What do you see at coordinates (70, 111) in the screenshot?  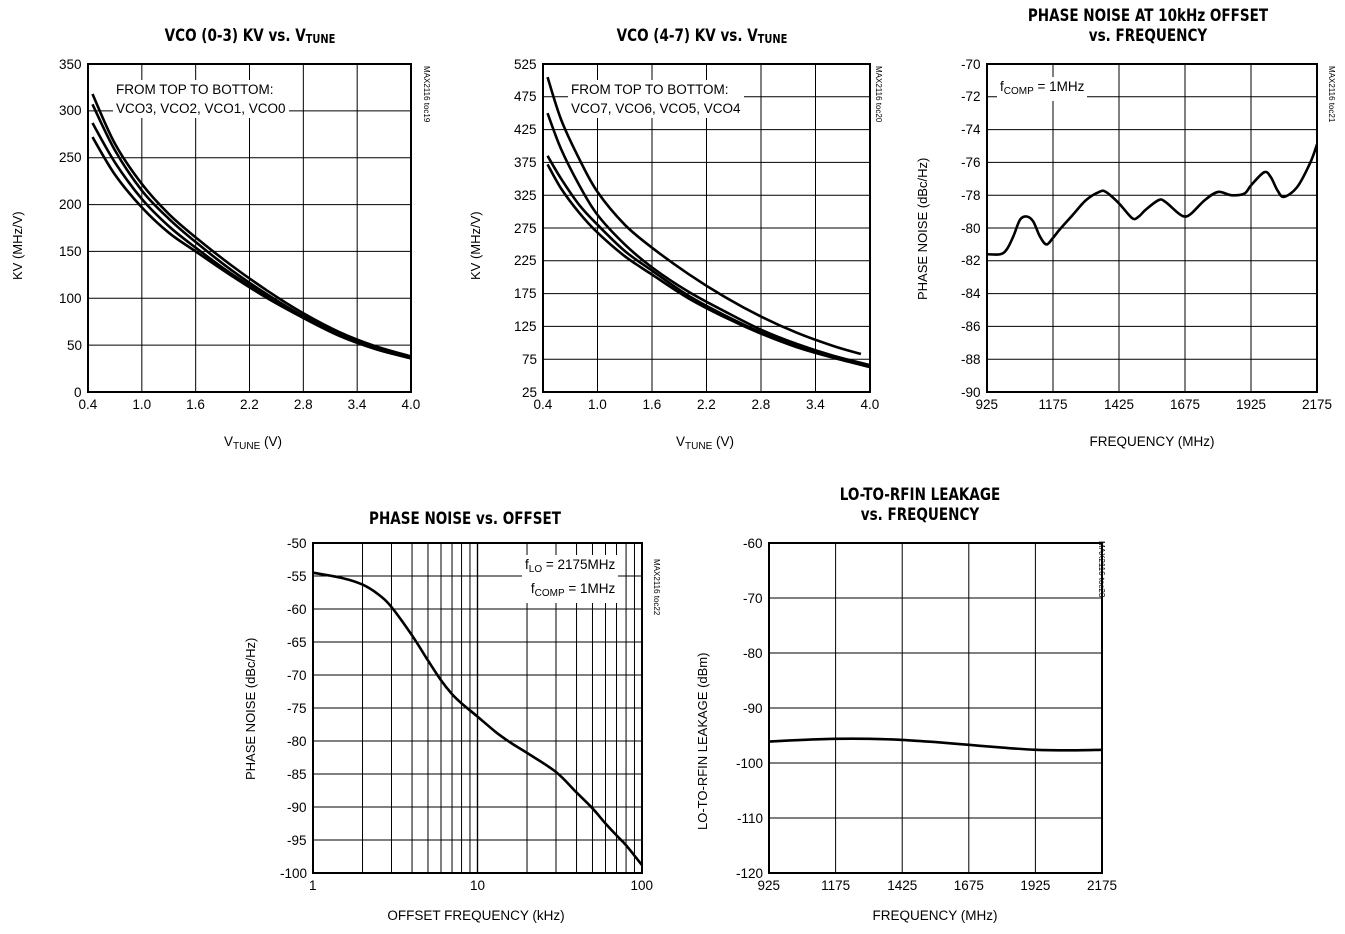 I see `y-tick-label: 300` at bounding box center [70, 111].